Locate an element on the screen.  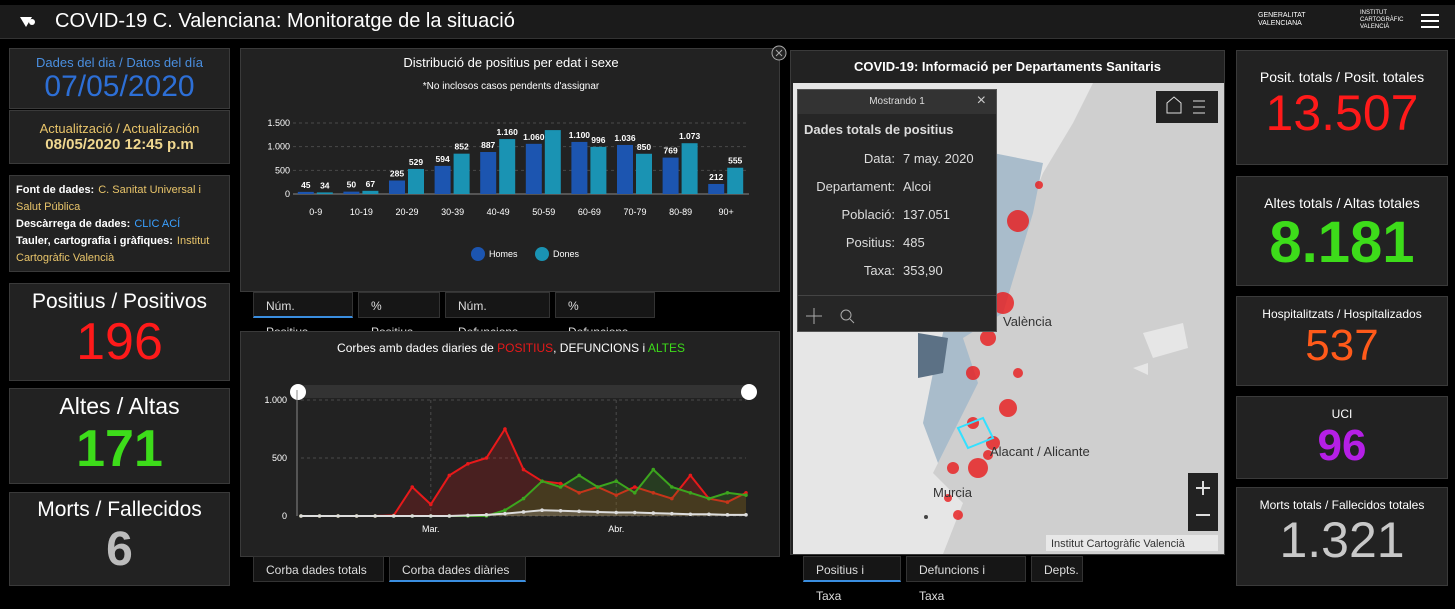
data-label: 1.073 is located at coordinates (690, 136).